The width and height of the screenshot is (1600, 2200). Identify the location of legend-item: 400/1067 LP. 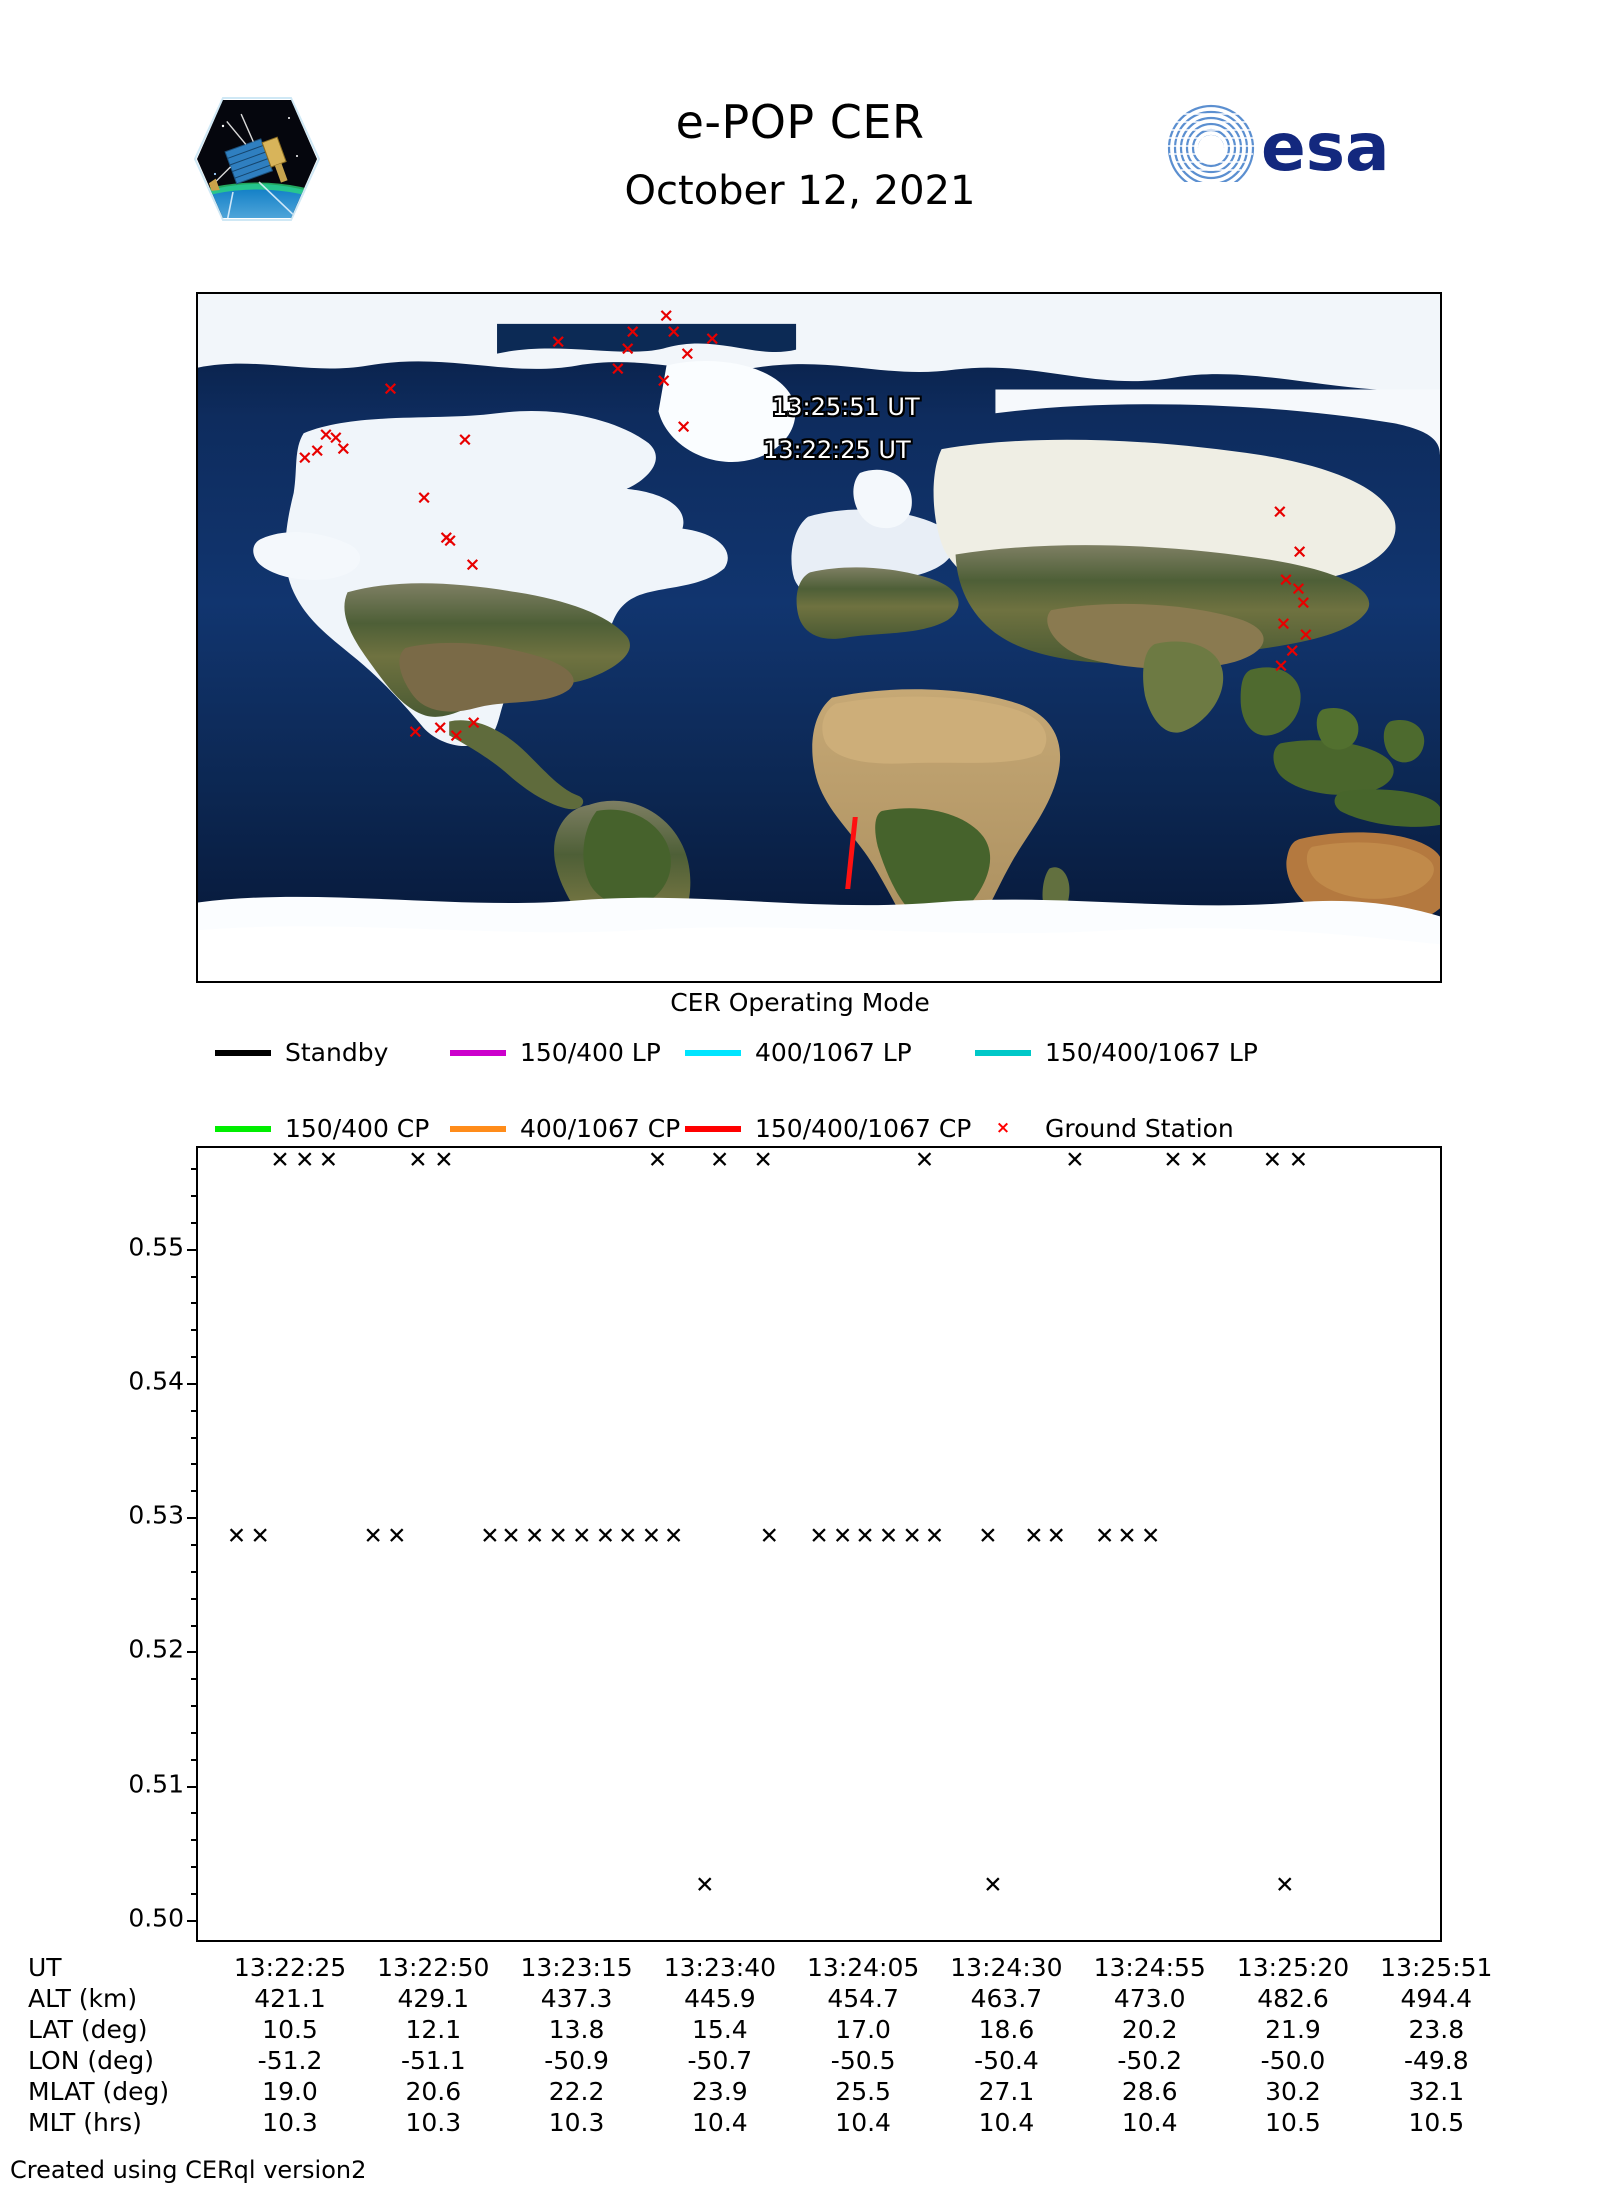
(798, 1052).